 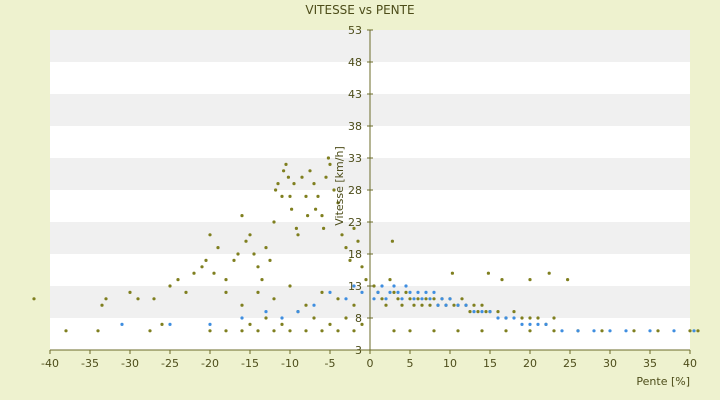 What do you see at coordinates (570, 363) in the screenshot?
I see `x-tick-label: 25` at bounding box center [570, 363].